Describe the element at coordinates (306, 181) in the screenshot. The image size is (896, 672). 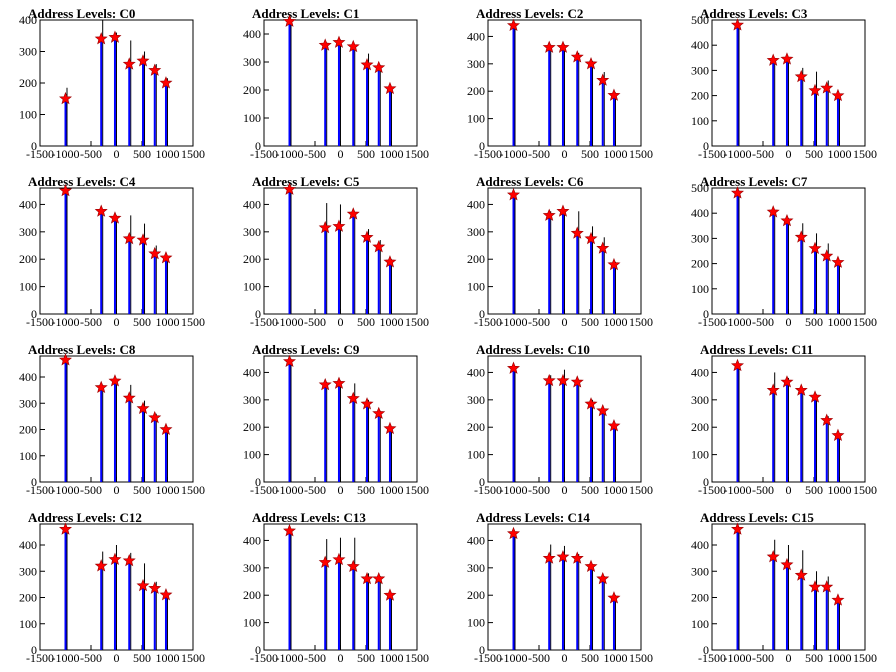
I see `chart-title: Address Levels: C5` at that location.